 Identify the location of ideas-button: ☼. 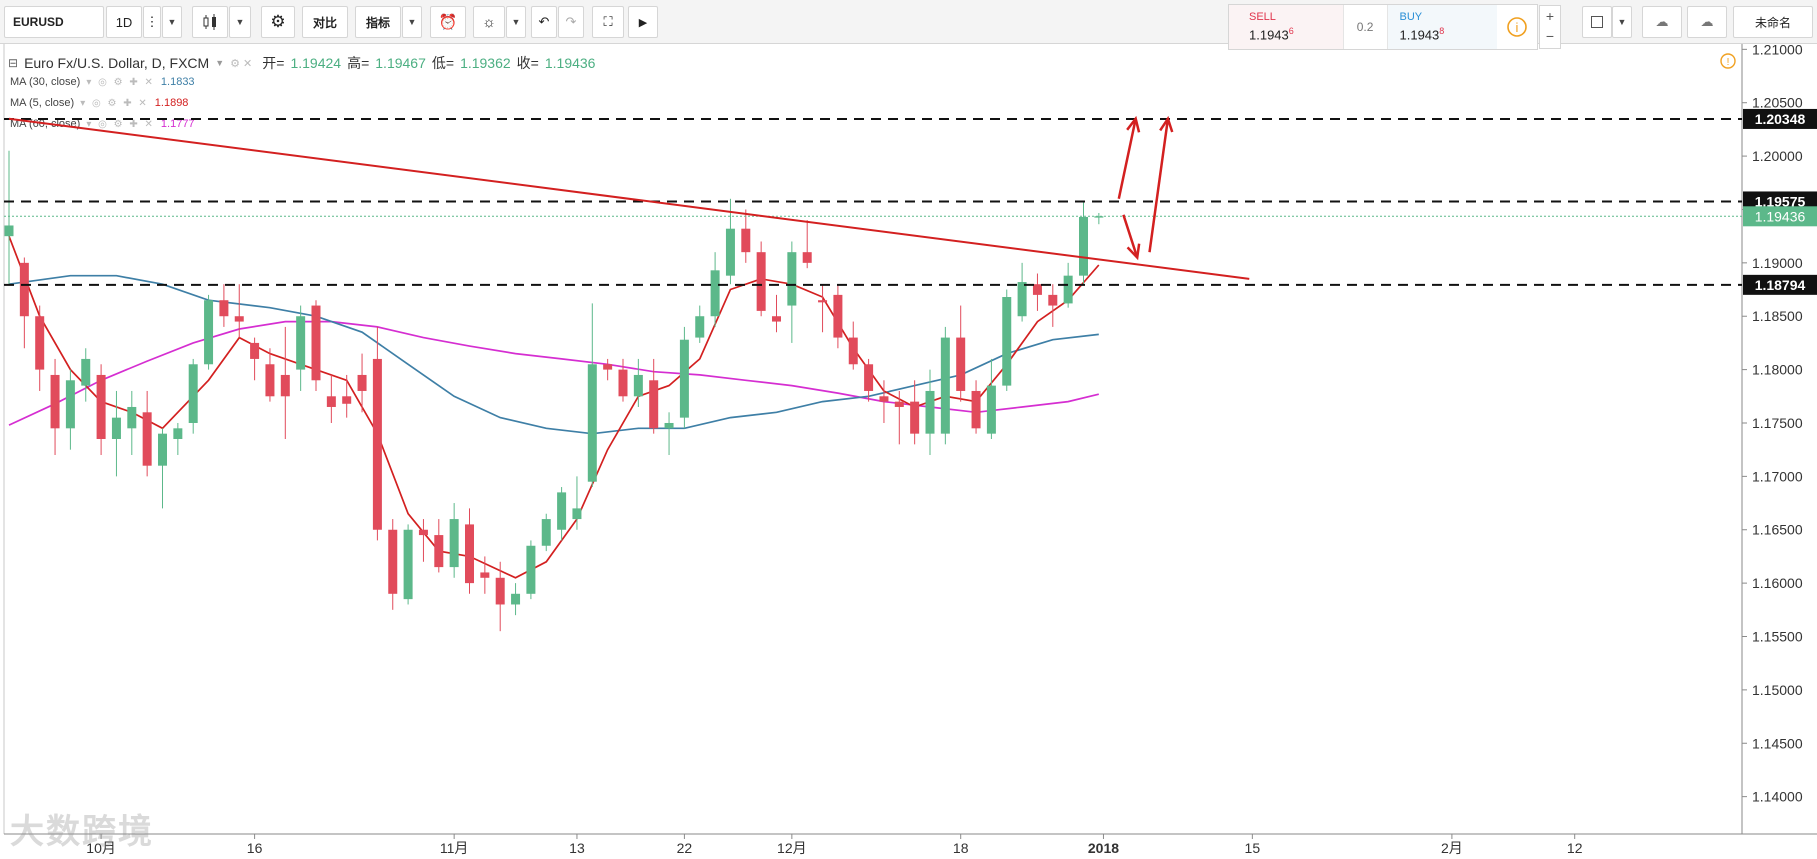
(489, 22).